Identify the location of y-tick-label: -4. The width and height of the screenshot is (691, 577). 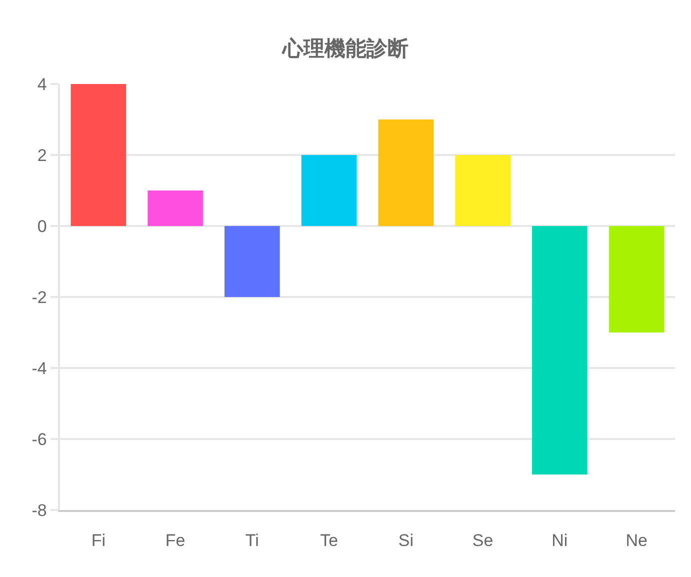
(39, 368).